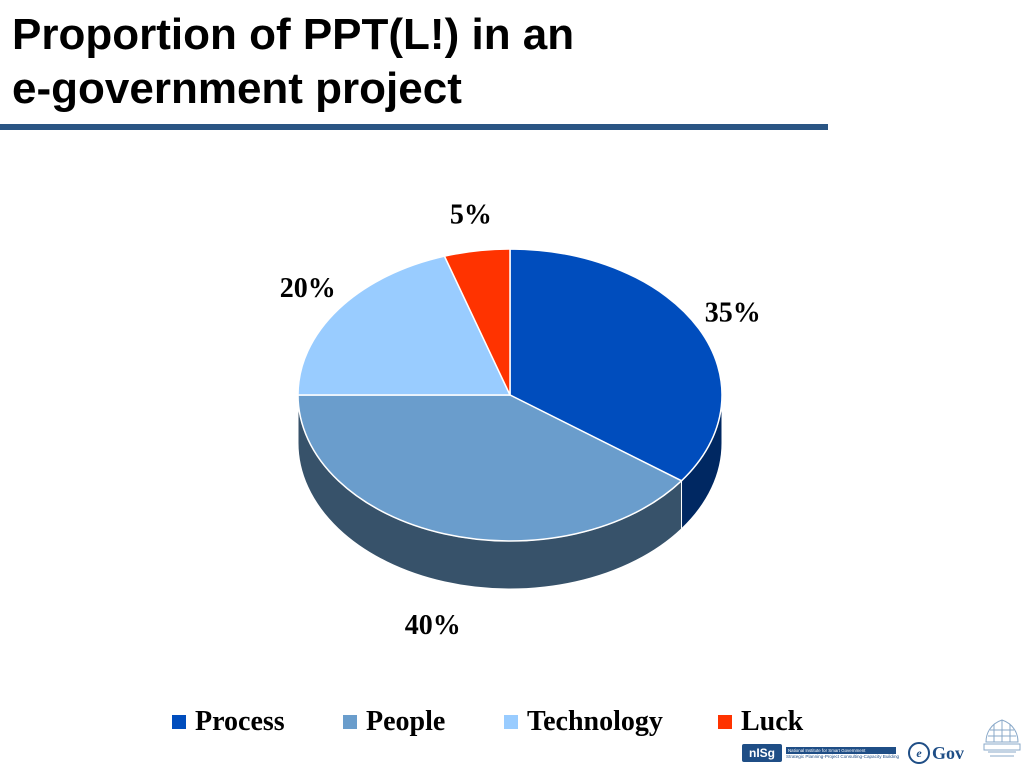  What do you see at coordinates (1002, 738) in the screenshot?
I see `emblem-icon` at bounding box center [1002, 738].